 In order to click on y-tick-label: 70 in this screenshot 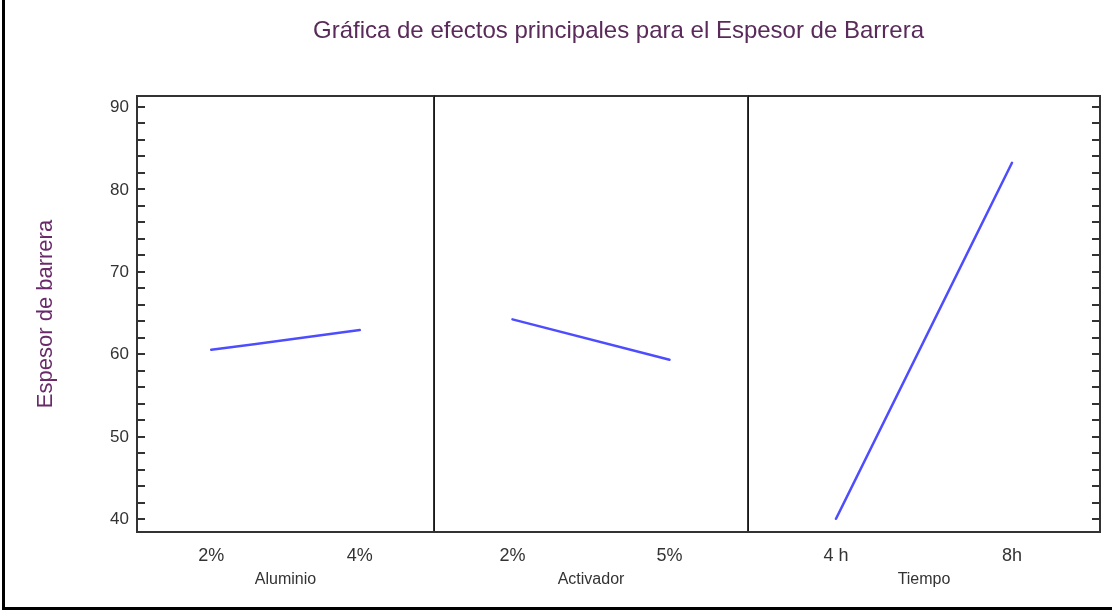, I will do `click(119, 272)`.